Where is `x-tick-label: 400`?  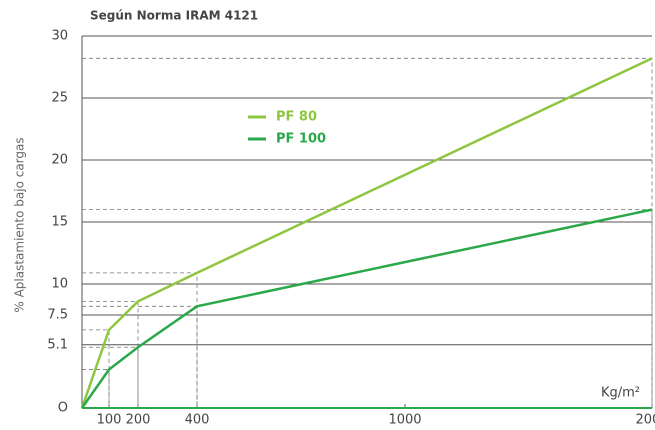 x-tick-label: 400 is located at coordinates (197, 420).